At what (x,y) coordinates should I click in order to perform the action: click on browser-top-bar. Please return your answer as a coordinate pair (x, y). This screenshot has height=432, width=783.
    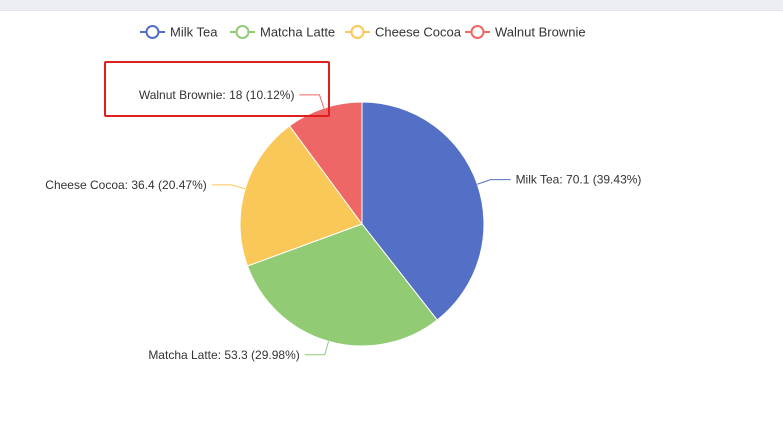
    Looking at the image, I should click on (391, 5).